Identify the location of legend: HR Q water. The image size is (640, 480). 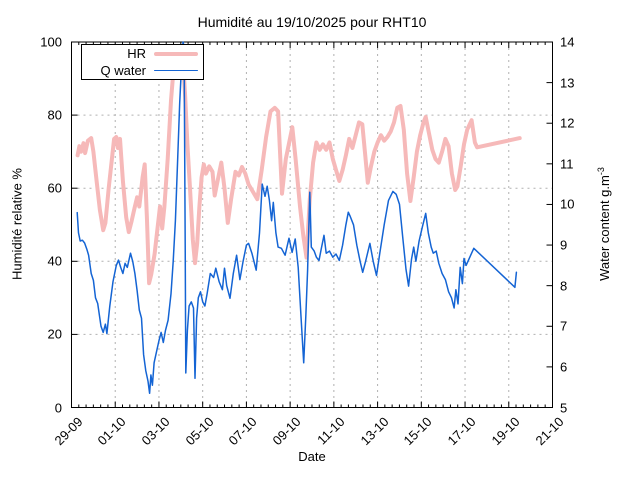
(142, 62).